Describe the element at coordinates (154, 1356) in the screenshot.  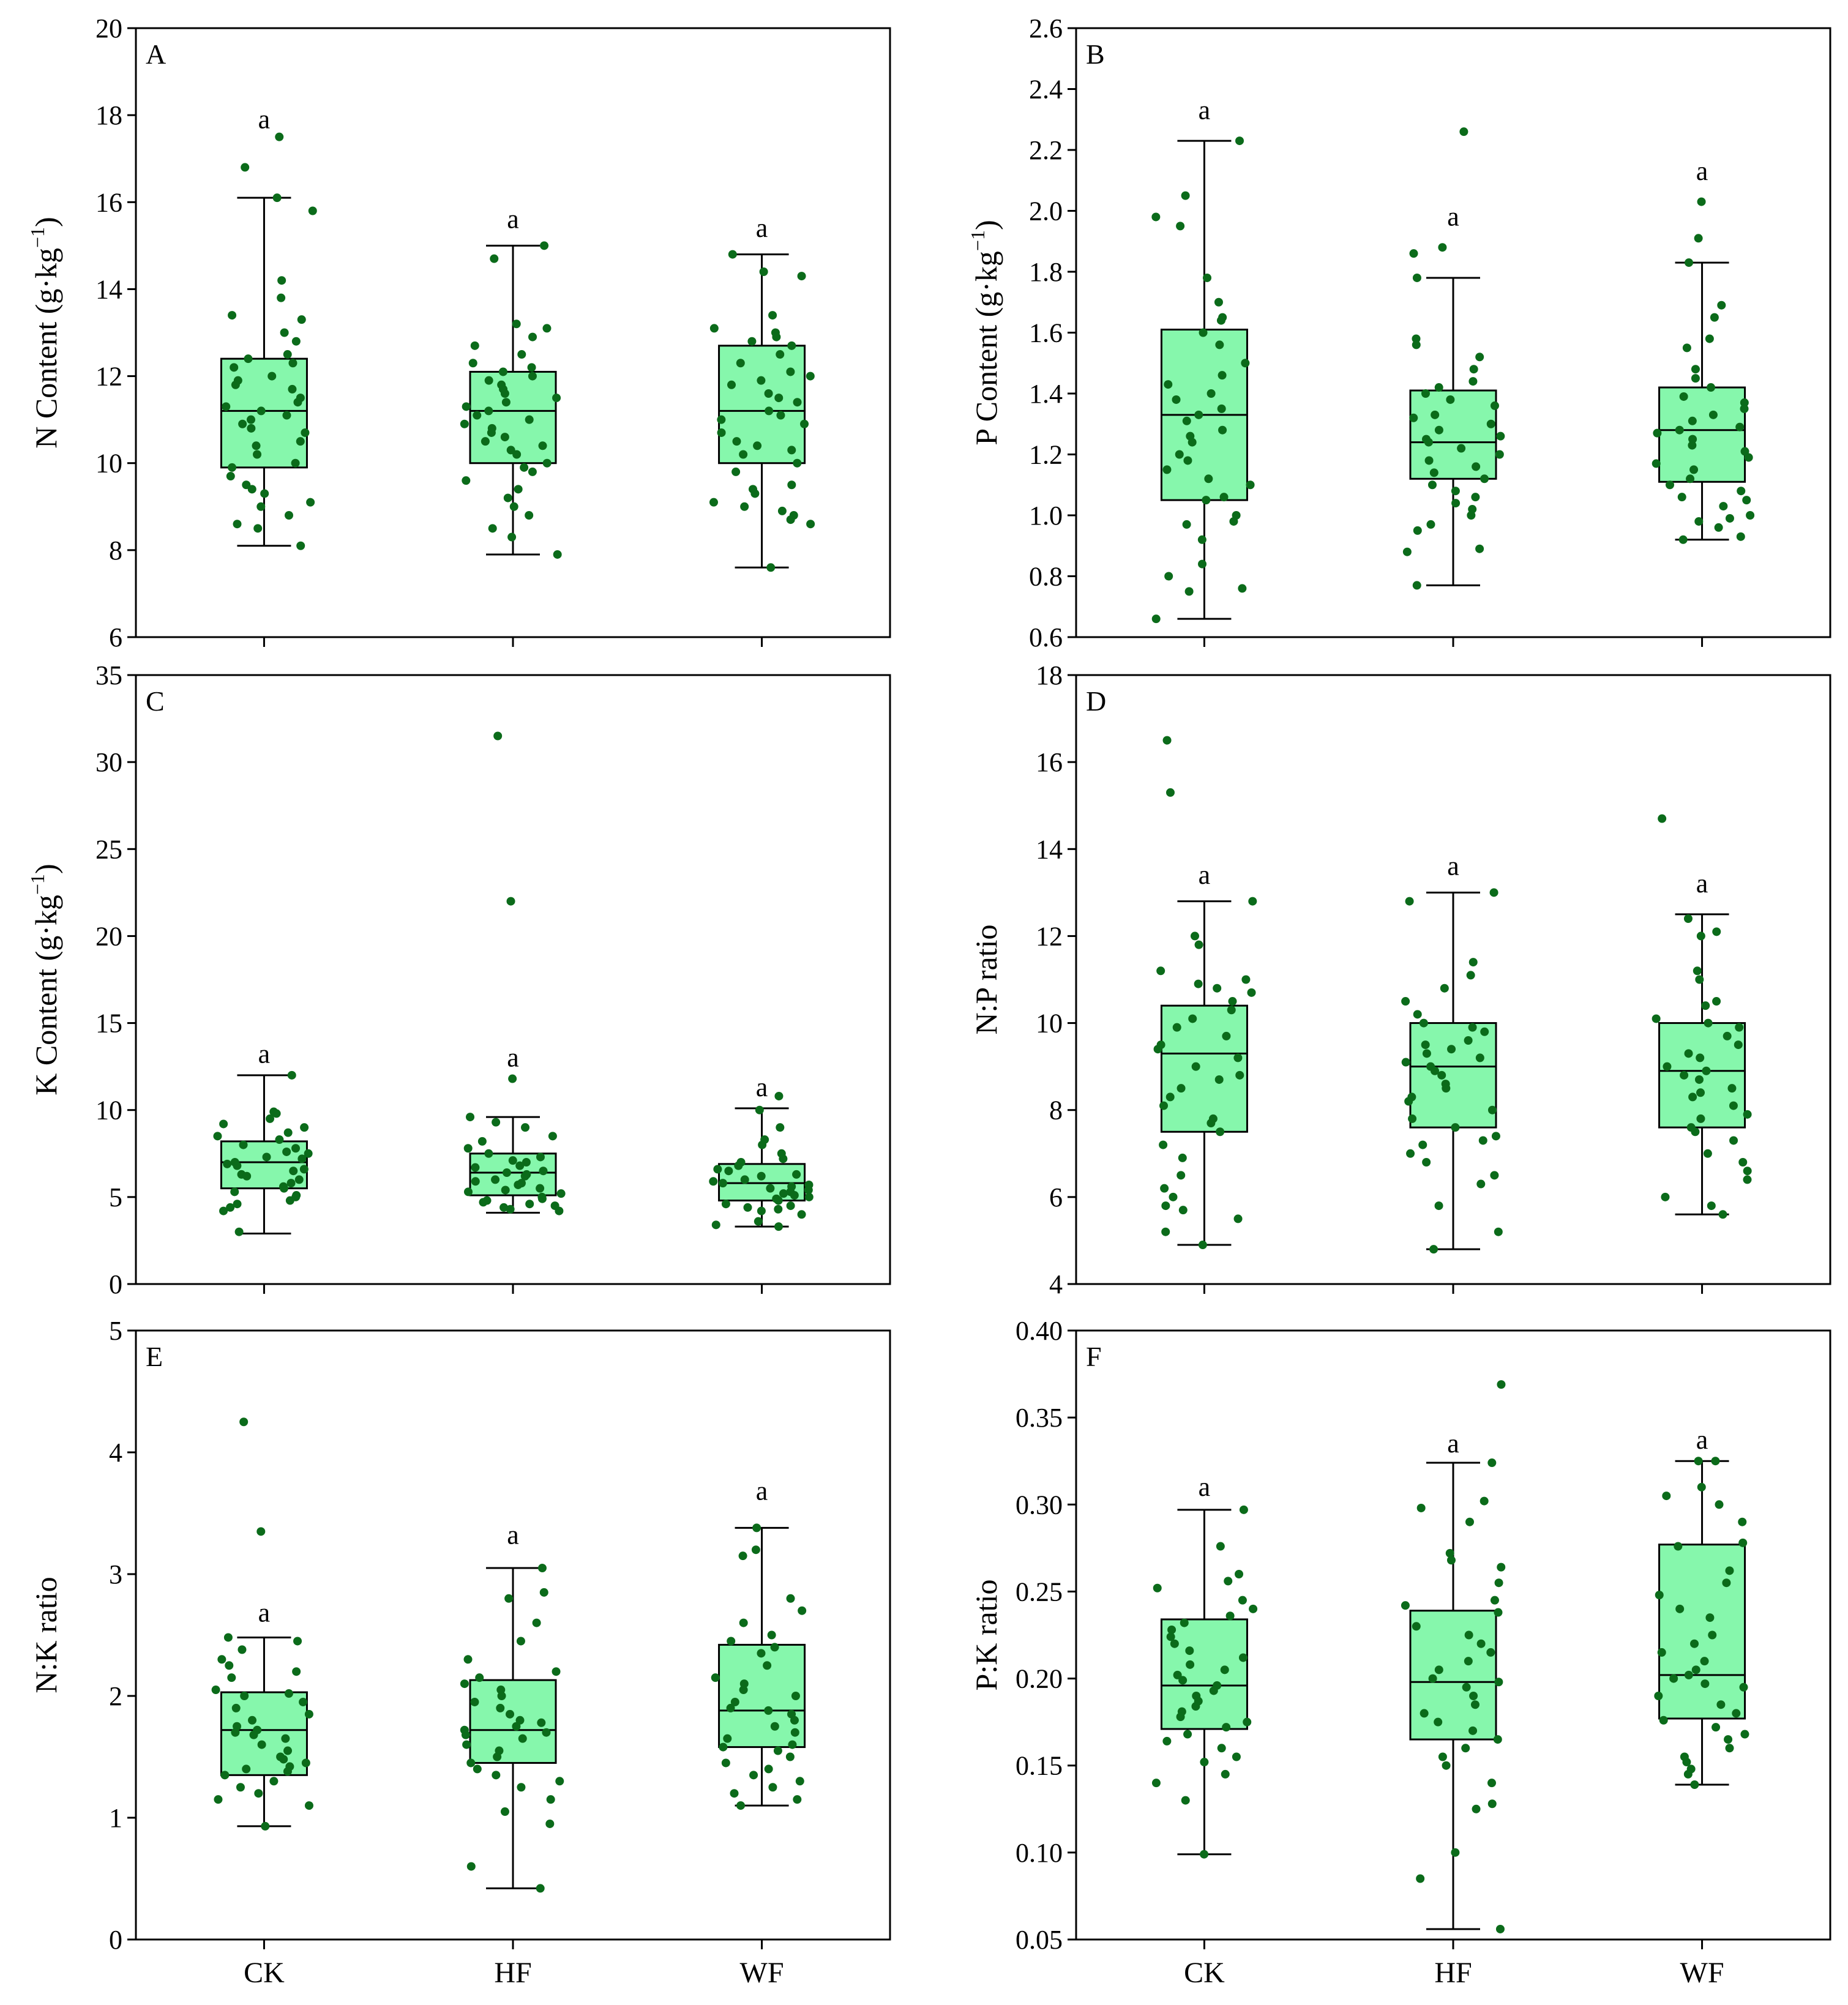
I see `panel-label-E: E` at that location.